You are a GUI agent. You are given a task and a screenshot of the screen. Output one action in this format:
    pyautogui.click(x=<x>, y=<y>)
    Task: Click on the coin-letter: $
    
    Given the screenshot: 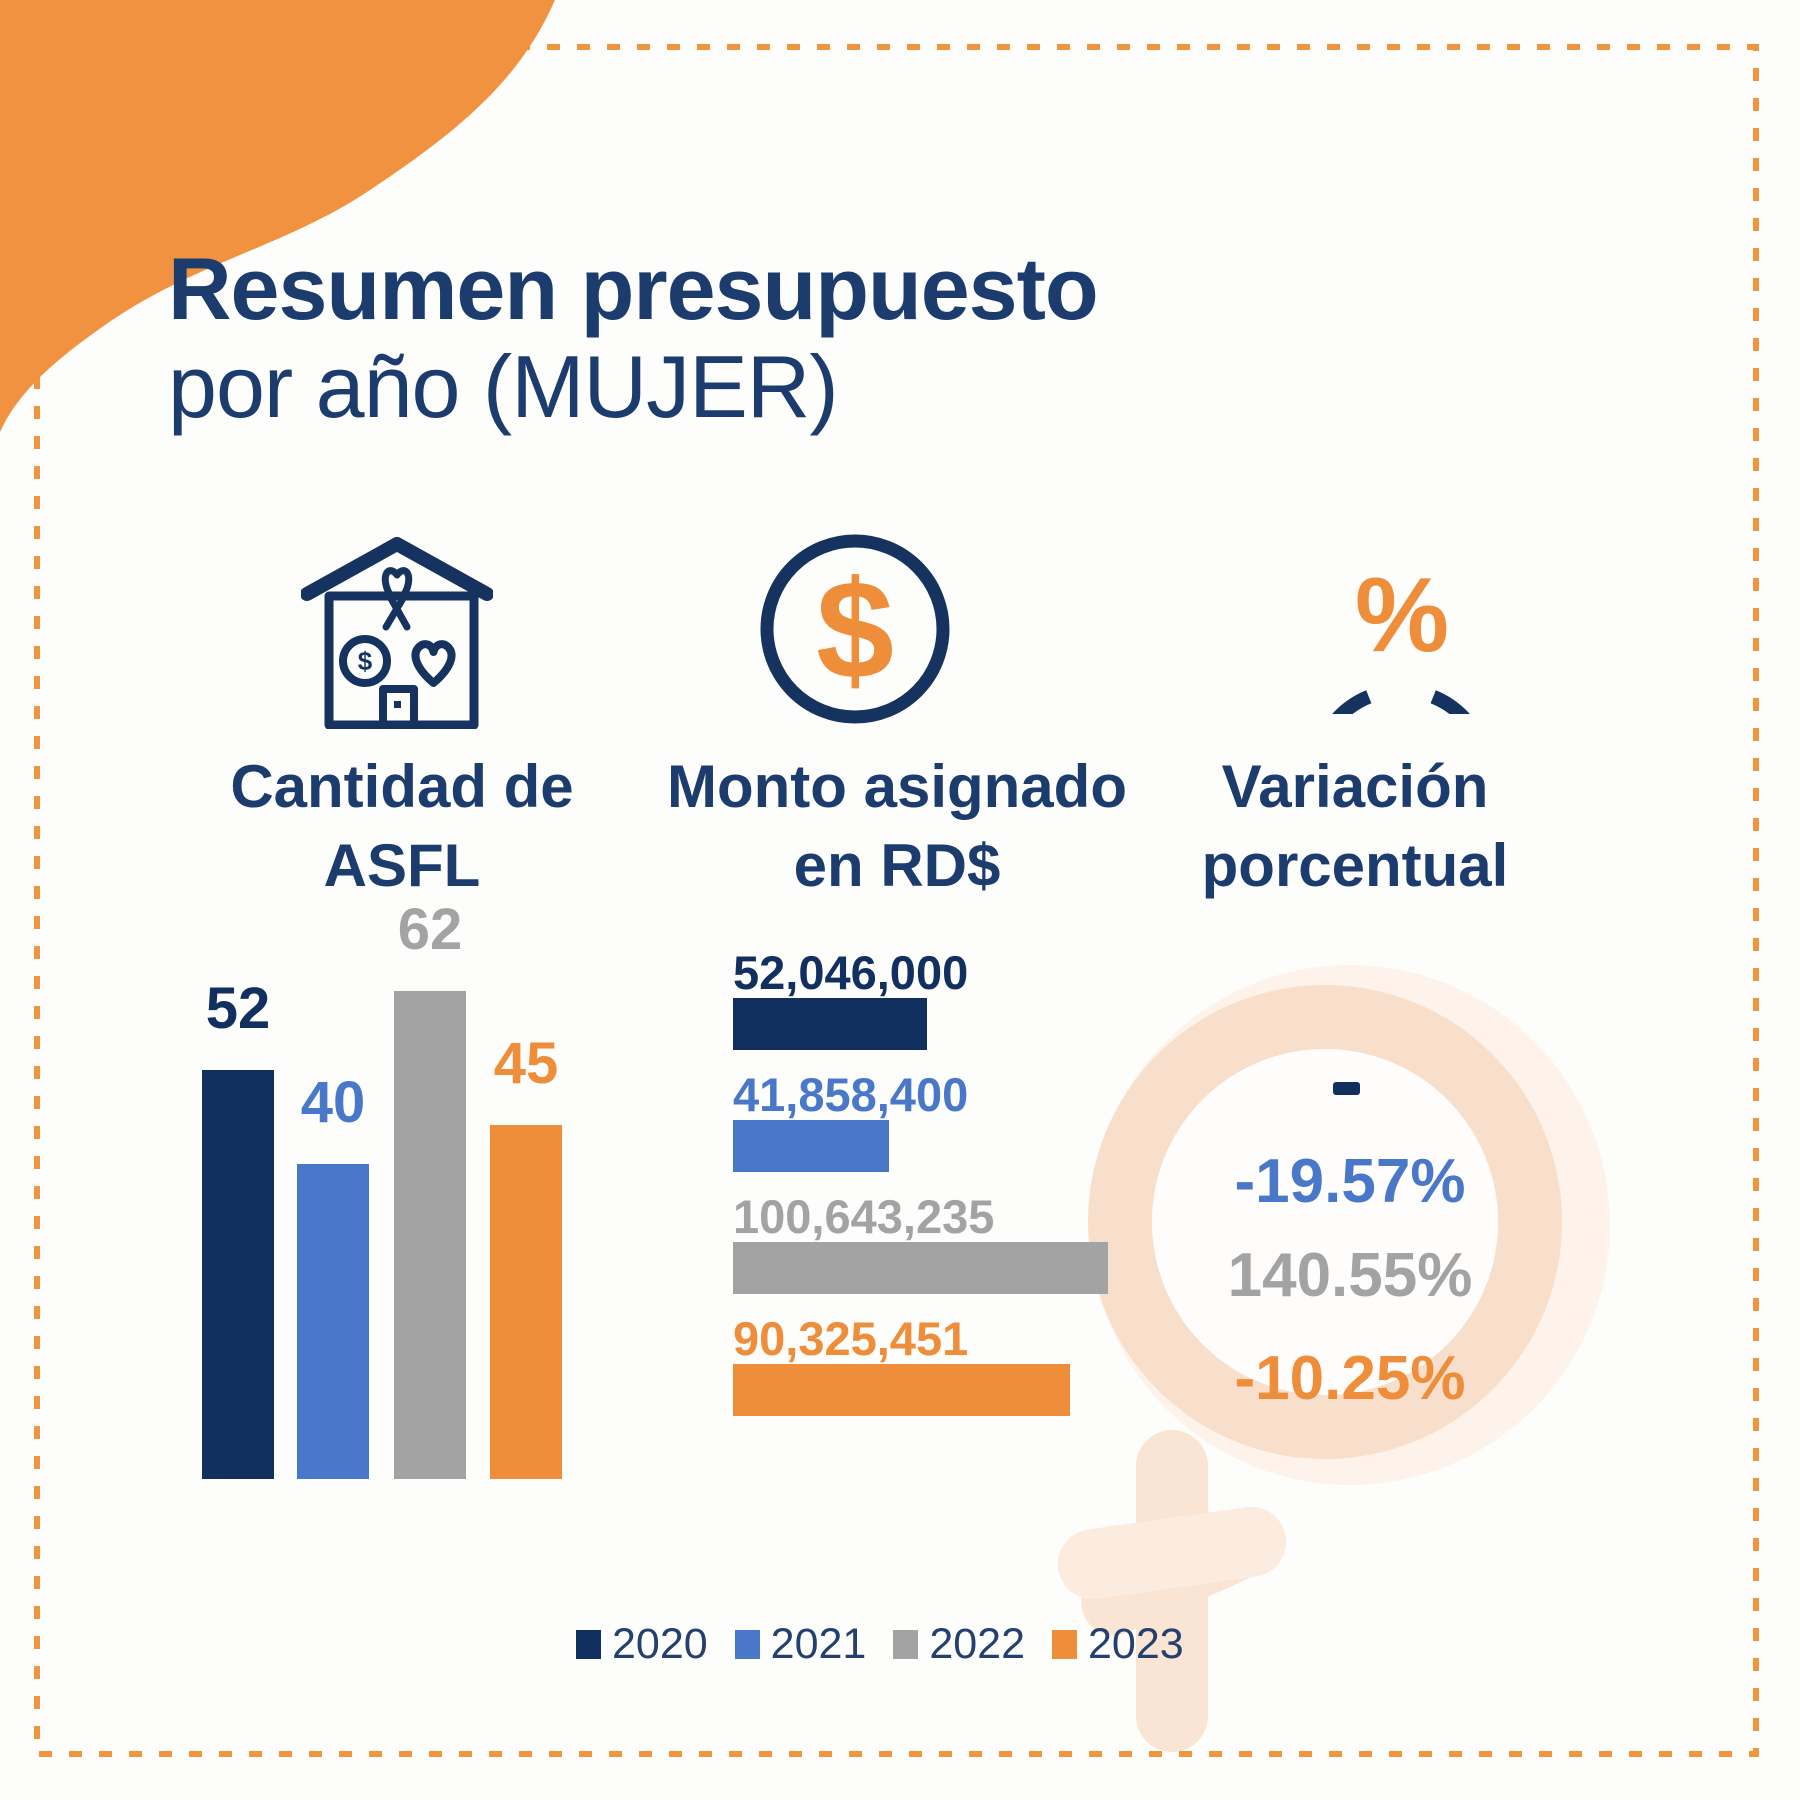 What is the action you would take?
    pyautogui.click(x=365, y=661)
    